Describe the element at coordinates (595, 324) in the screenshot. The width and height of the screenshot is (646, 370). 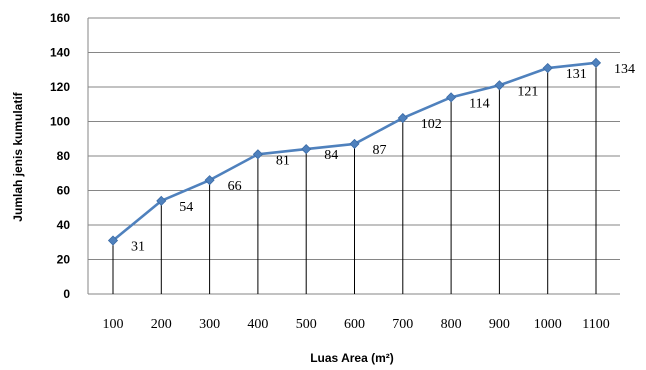
I see `x-tick-label: 1100` at that location.